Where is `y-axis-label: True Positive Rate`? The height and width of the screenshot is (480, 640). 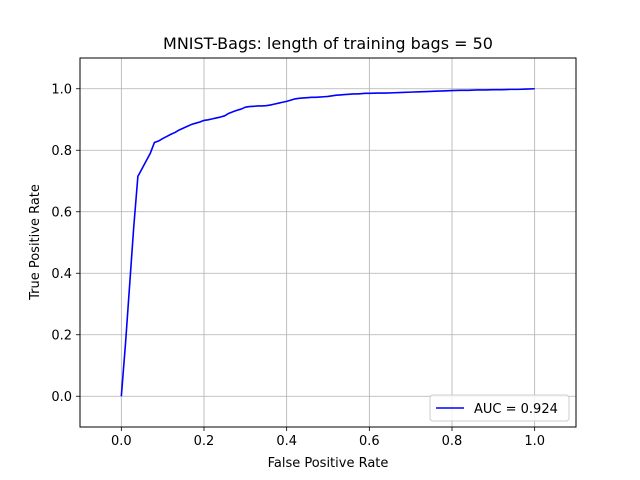 y-axis-label: True Positive Rate is located at coordinates (35, 242).